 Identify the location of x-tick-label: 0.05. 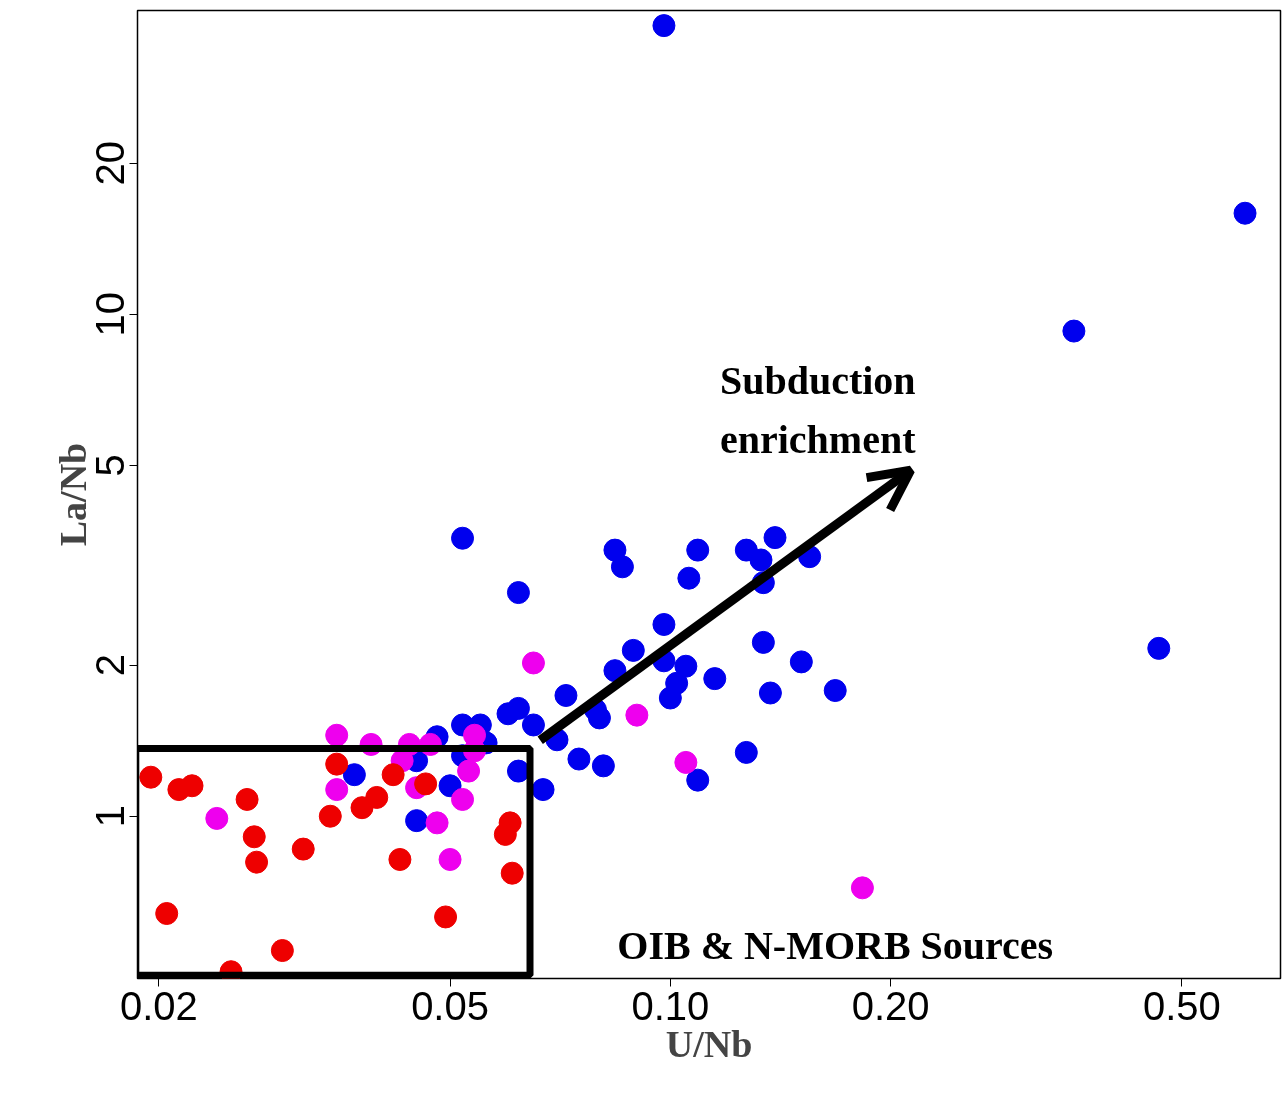
(450, 1005).